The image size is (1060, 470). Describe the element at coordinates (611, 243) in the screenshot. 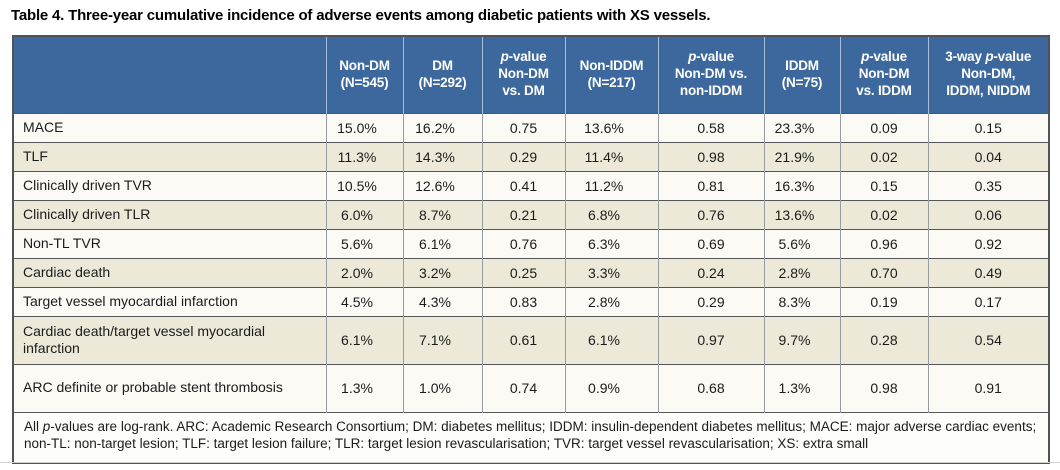

I see `cell-non-iddm: 6.3%` at that location.